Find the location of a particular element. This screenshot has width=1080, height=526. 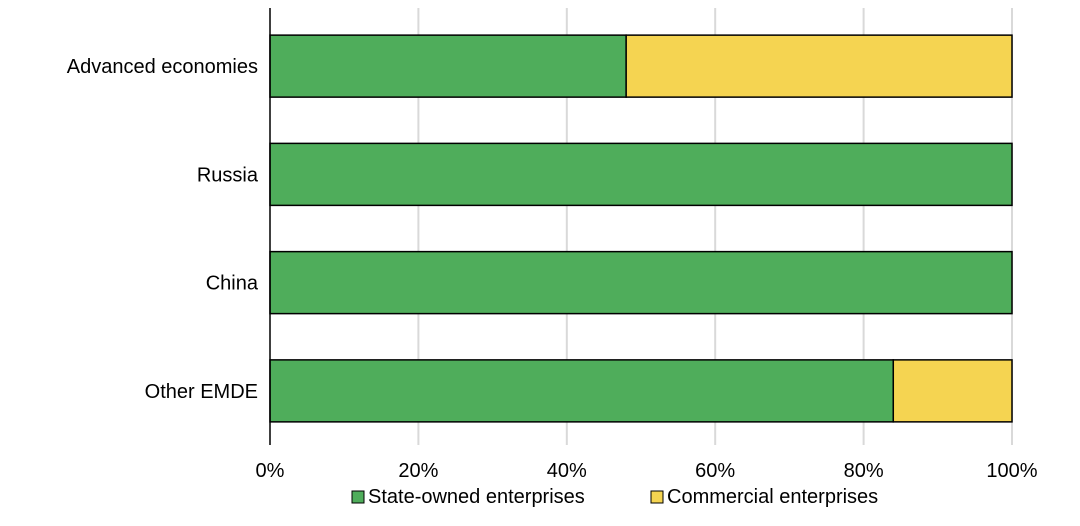

legend-label: State-owned enterprises is located at coordinates (476, 497).